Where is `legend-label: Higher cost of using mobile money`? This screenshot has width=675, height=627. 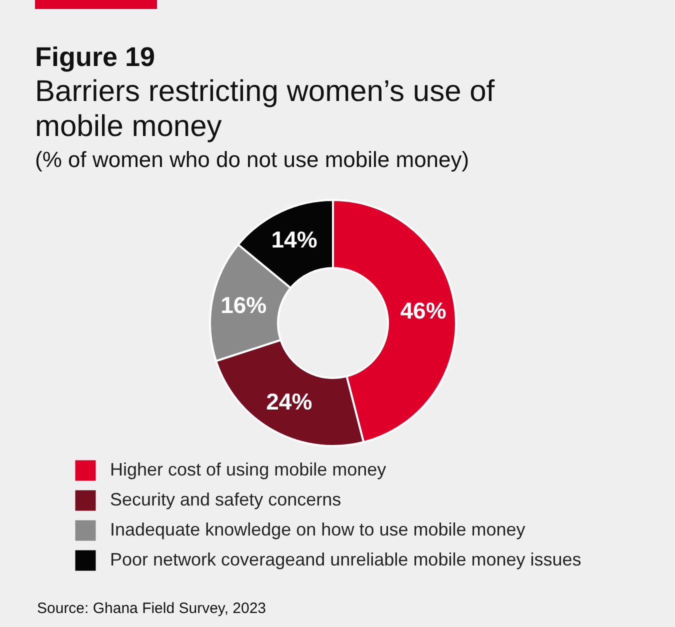
legend-label: Higher cost of using mobile money is located at coordinates (248, 470).